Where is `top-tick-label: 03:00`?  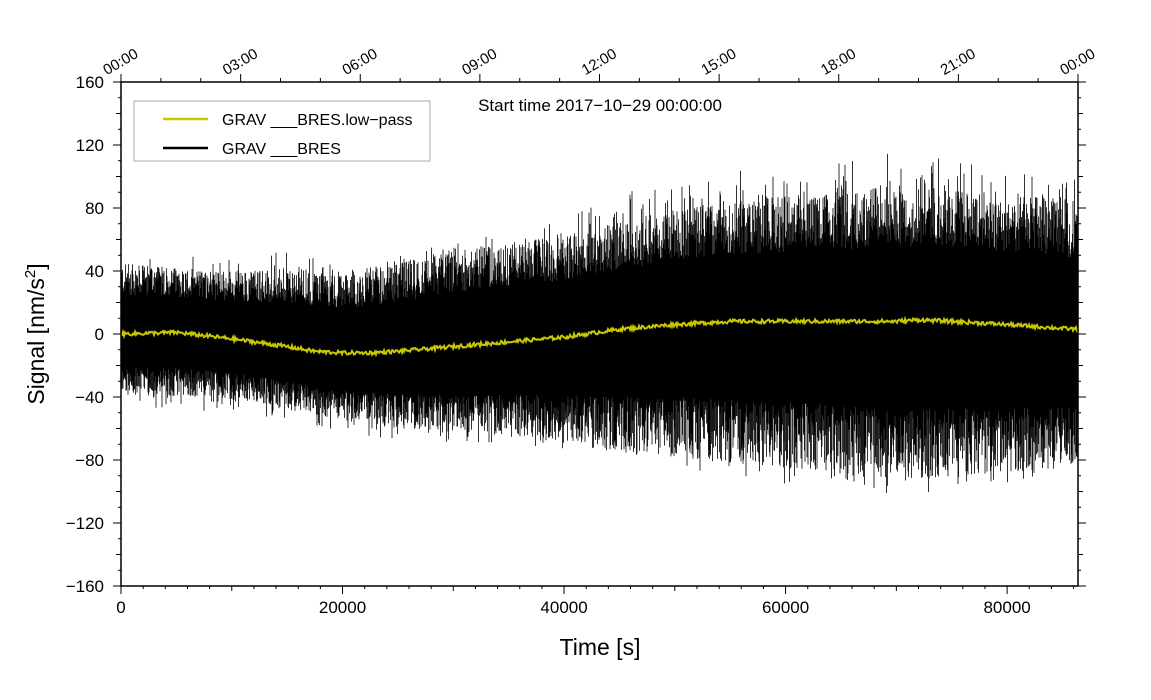
top-tick-label: 03:00 is located at coordinates (240, 61).